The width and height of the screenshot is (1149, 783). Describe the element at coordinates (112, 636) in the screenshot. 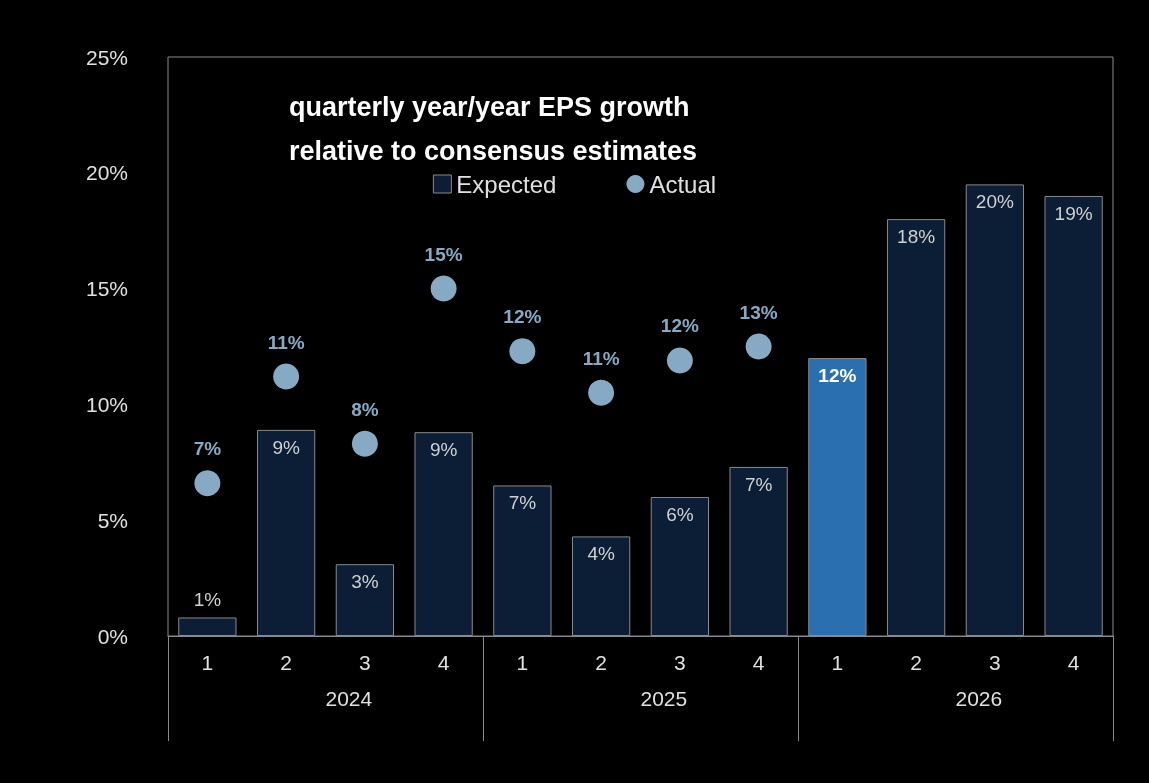

I see `y-tick-label: 0%` at that location.